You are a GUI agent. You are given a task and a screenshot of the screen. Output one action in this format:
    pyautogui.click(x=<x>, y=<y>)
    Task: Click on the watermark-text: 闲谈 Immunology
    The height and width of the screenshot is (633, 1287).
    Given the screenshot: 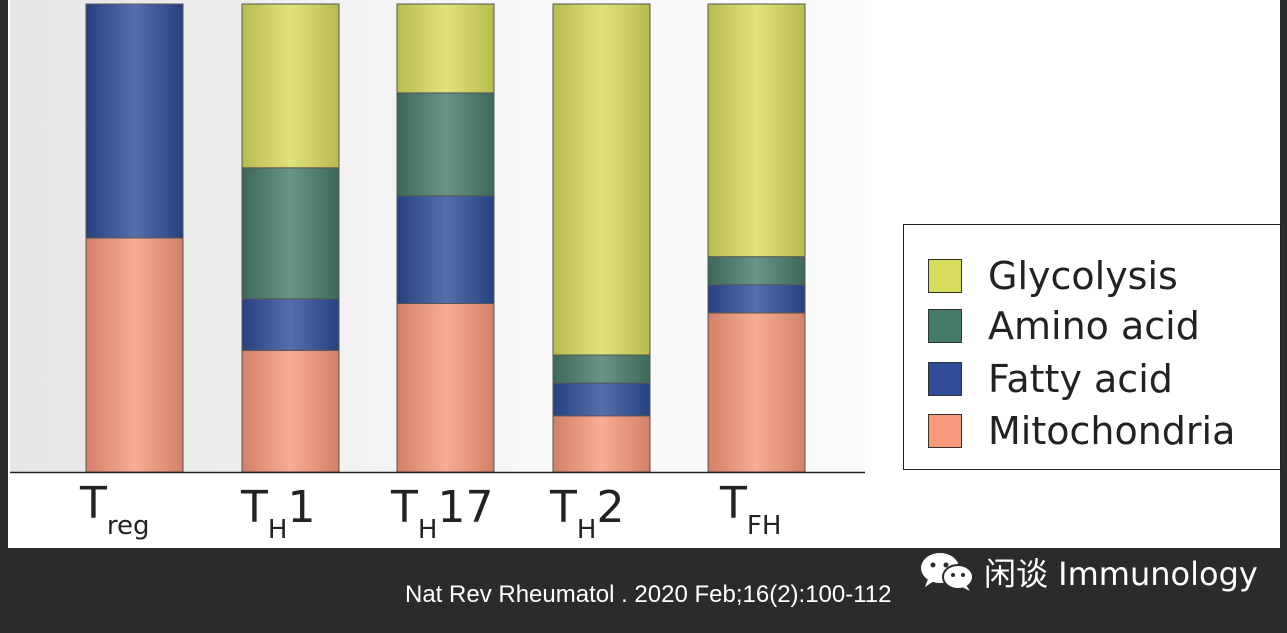 What is the action you would take?
    pyautogui.click(x=1121, y=574)
    